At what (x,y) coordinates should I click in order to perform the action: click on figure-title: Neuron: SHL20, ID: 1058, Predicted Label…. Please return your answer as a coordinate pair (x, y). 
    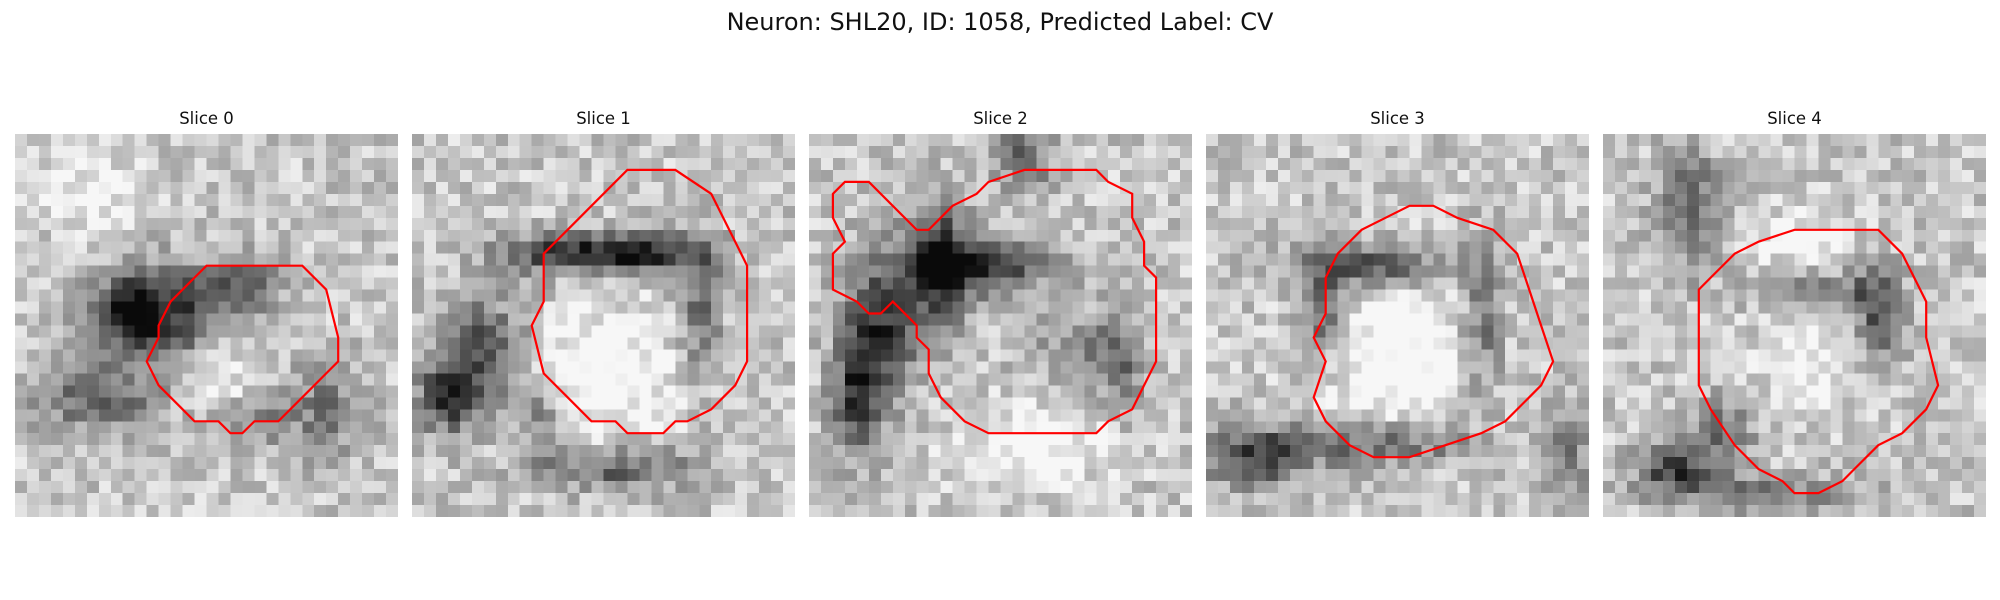
    Looking at the image, I should click on (1000, 22).